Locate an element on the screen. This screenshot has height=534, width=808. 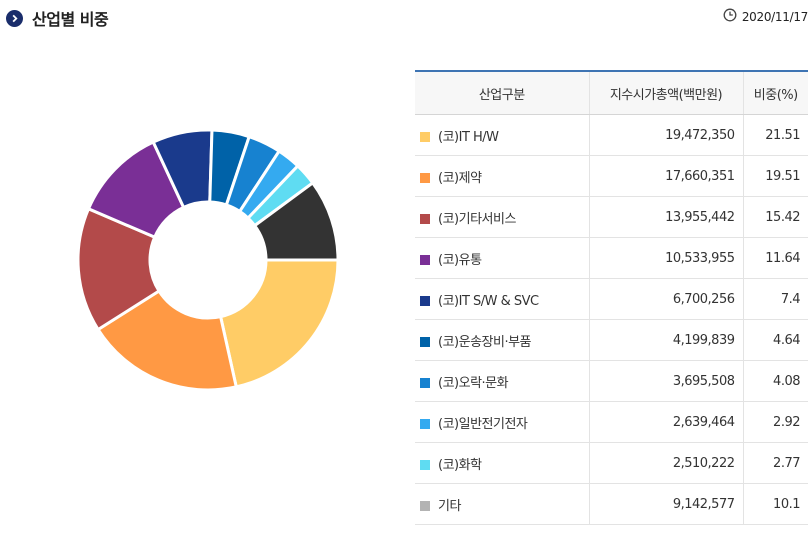
table-row: (코)IT H/W 19,472,350 21.51 is located at coordinates (611, 135).